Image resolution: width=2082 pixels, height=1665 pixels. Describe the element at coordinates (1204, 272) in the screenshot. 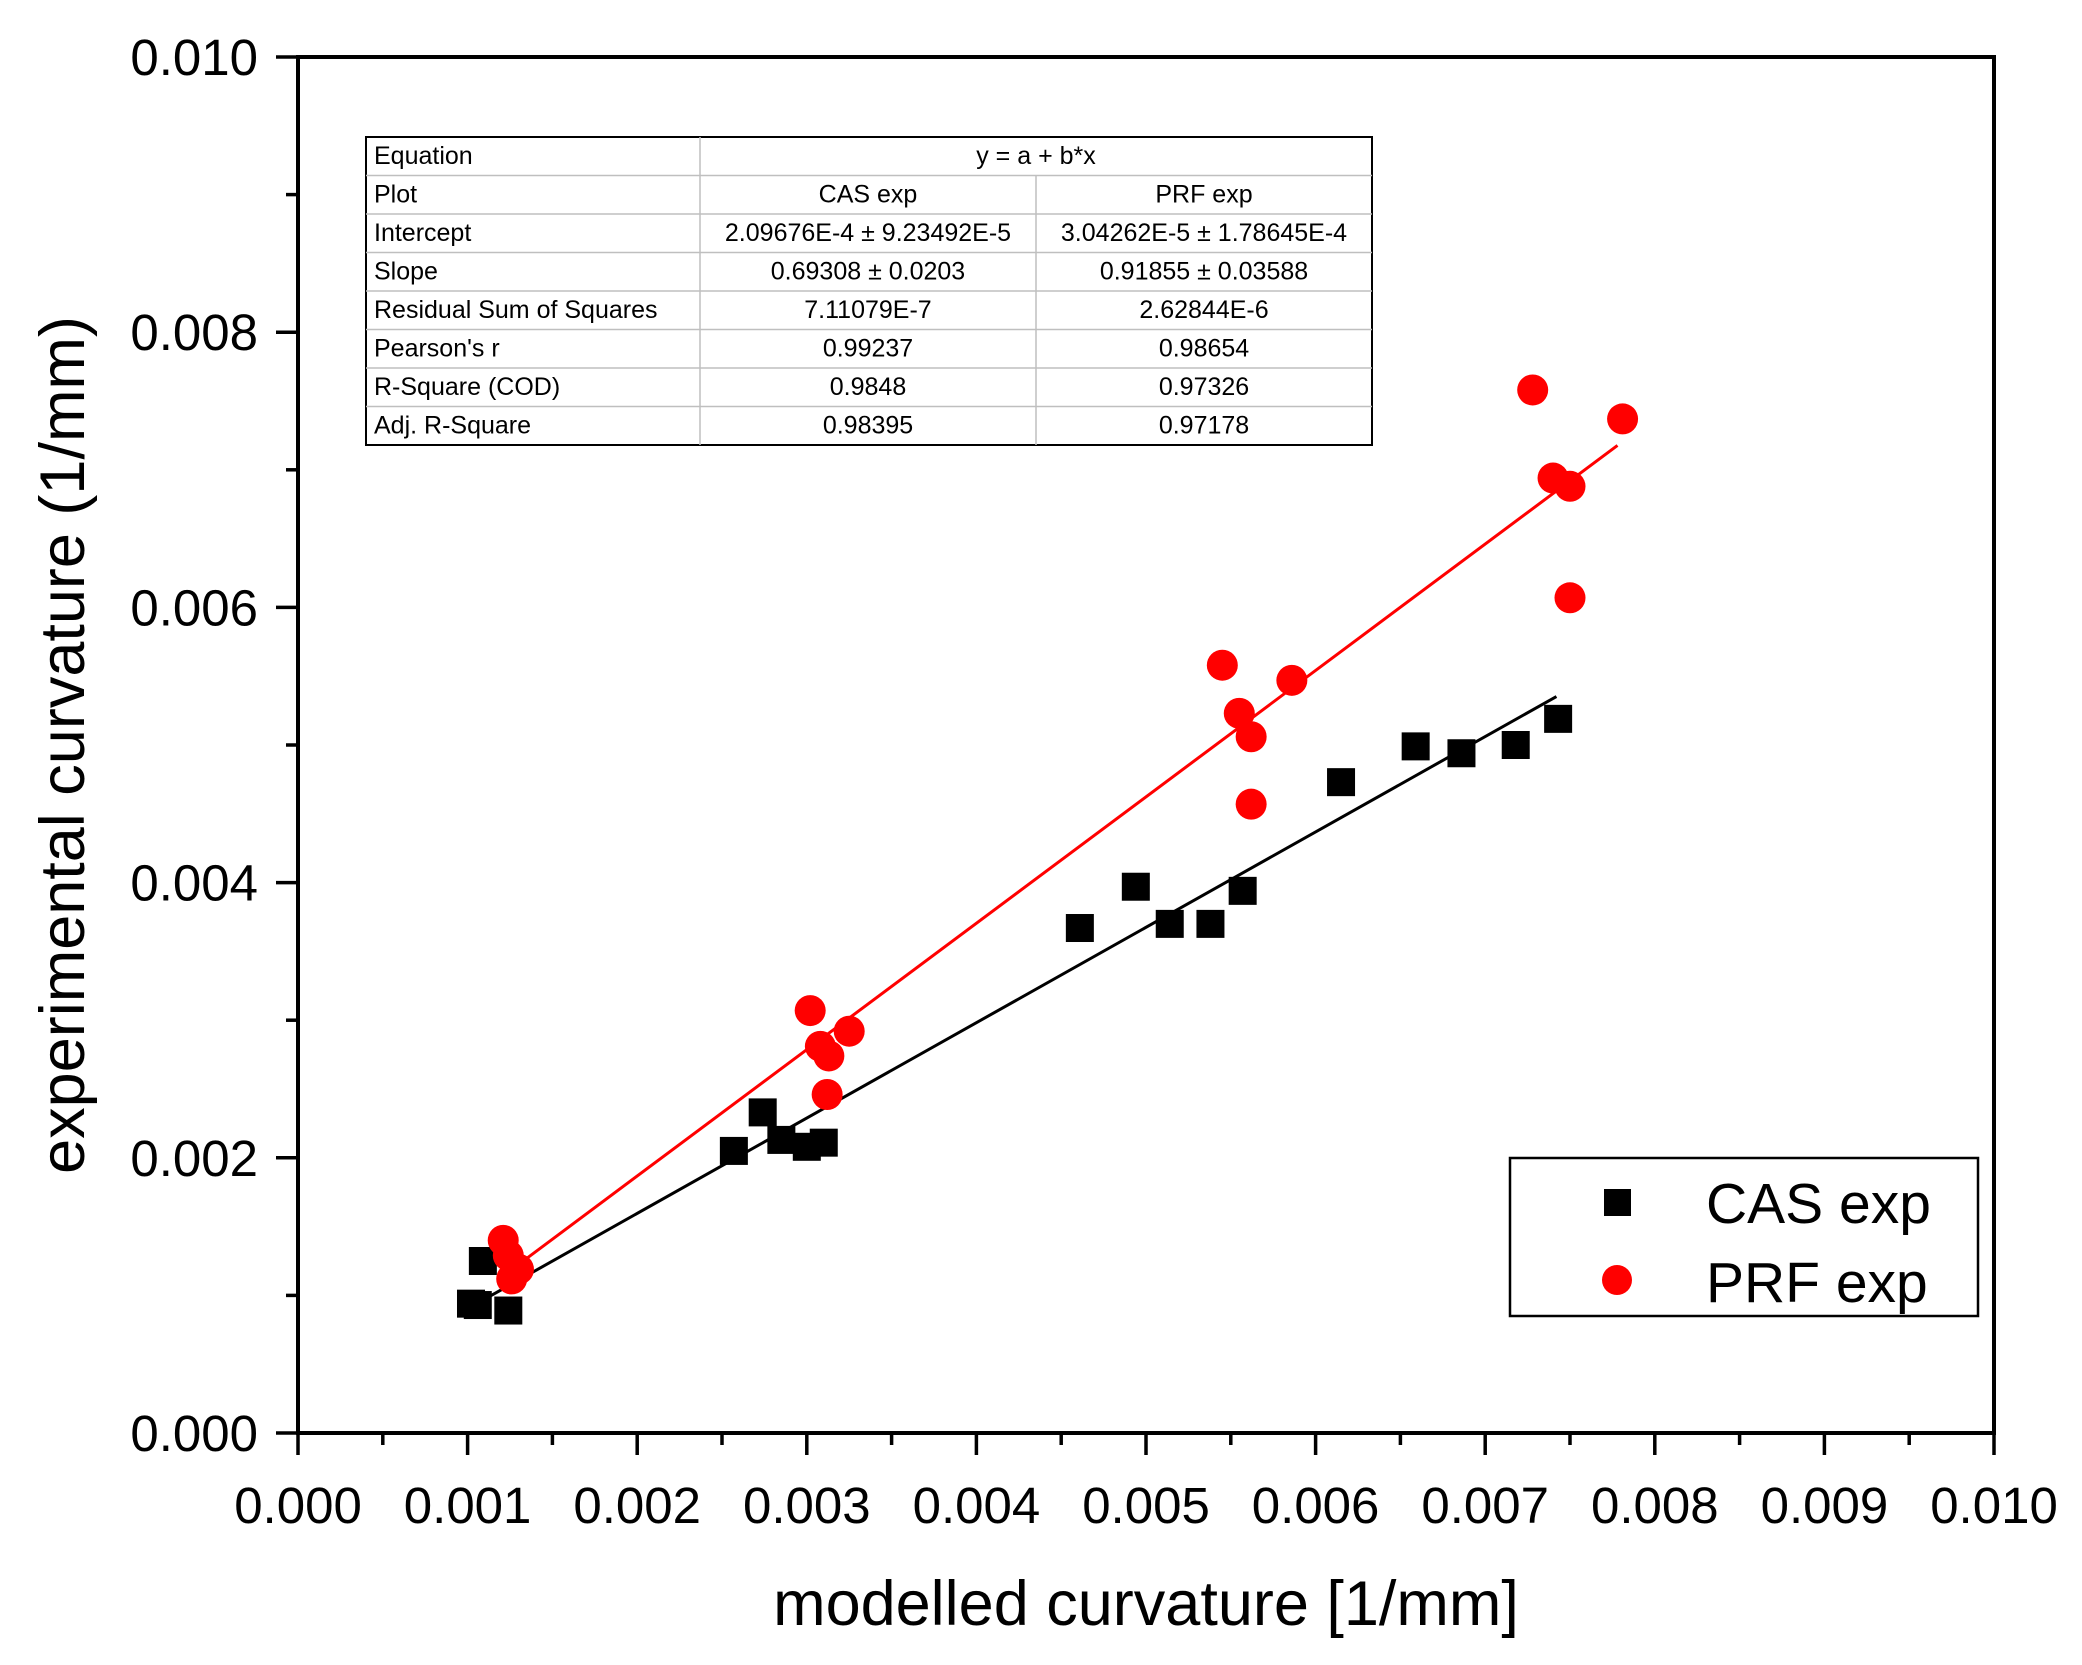

I see `table-cell-prf: 0.91855 ± 0.03588` at that location.